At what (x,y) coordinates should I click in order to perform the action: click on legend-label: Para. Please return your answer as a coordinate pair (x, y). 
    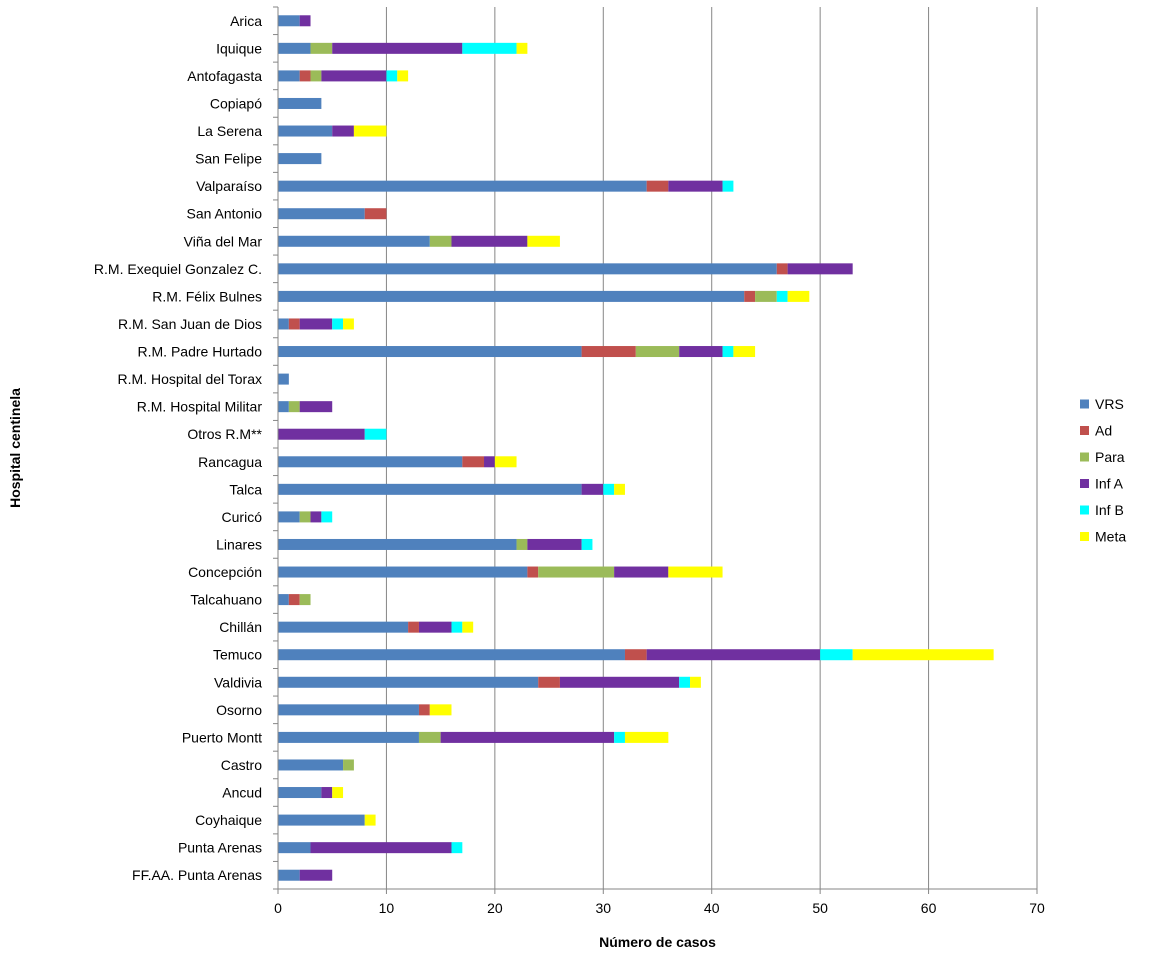
    Looking at the image, I should click on (1110, 457).